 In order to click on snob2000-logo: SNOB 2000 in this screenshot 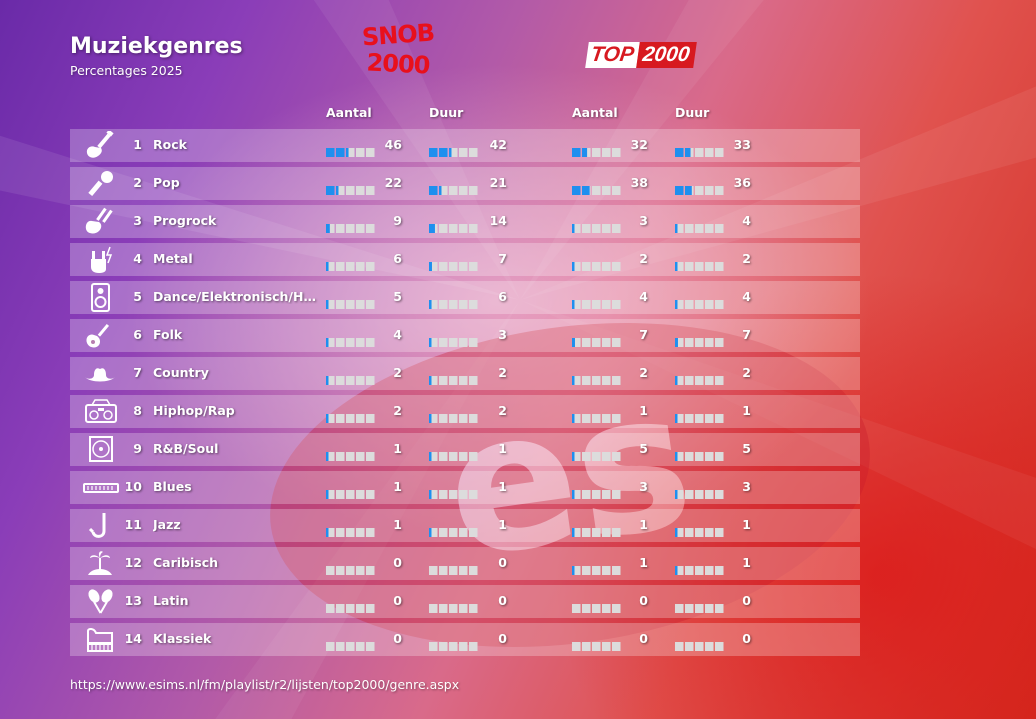, I will do `click(398, 52)`.